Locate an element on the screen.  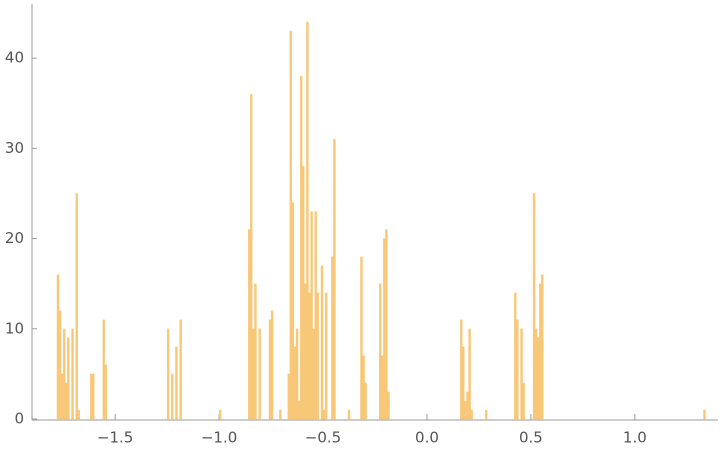
y-tick-label: 20 is located at coordinates (14, 238).